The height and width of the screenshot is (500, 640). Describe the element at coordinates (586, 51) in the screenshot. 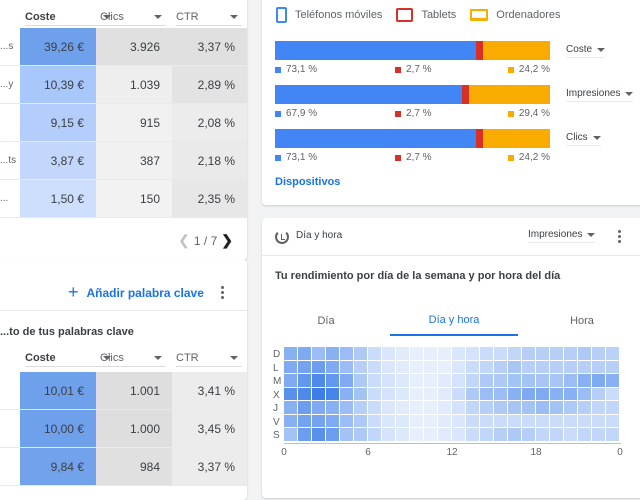

I see `metric-dropdown: Coste` at that location.